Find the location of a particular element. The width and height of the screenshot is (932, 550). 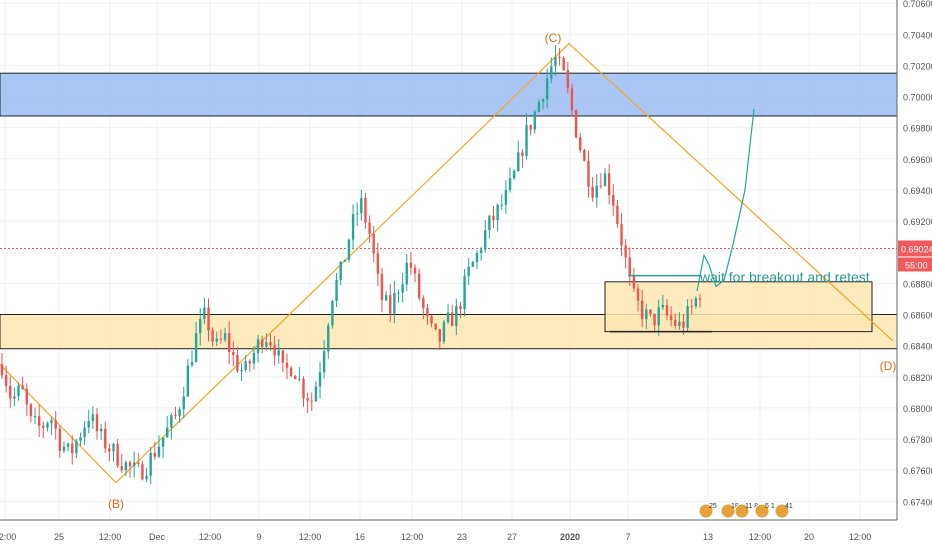

time-tick-label: 9 is located at coordinates (258, 537).